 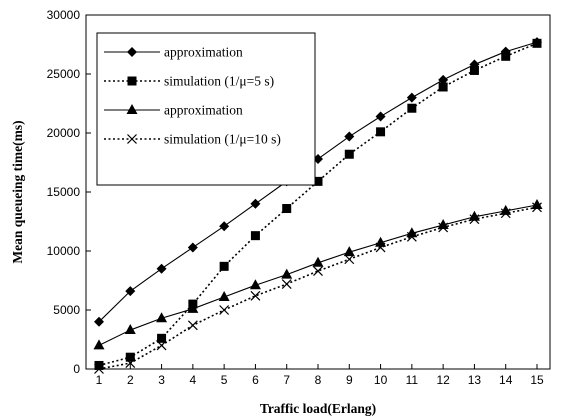 I want to click on legend-label-3: approximation, so click(x=203, y=110).